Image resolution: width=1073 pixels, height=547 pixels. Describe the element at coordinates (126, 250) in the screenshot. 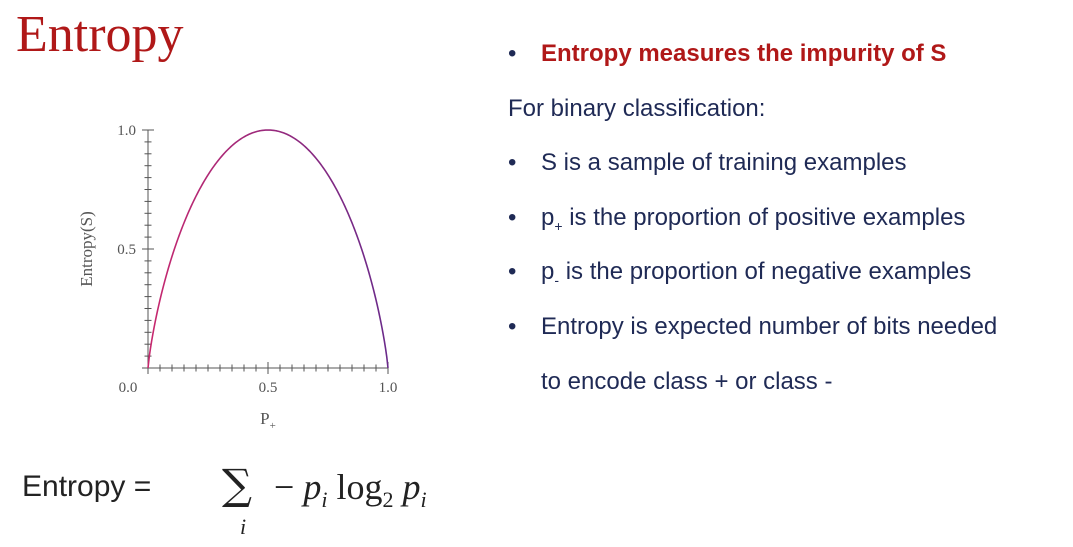

I see `y-tick-label-0.5: 0.5` at that location.